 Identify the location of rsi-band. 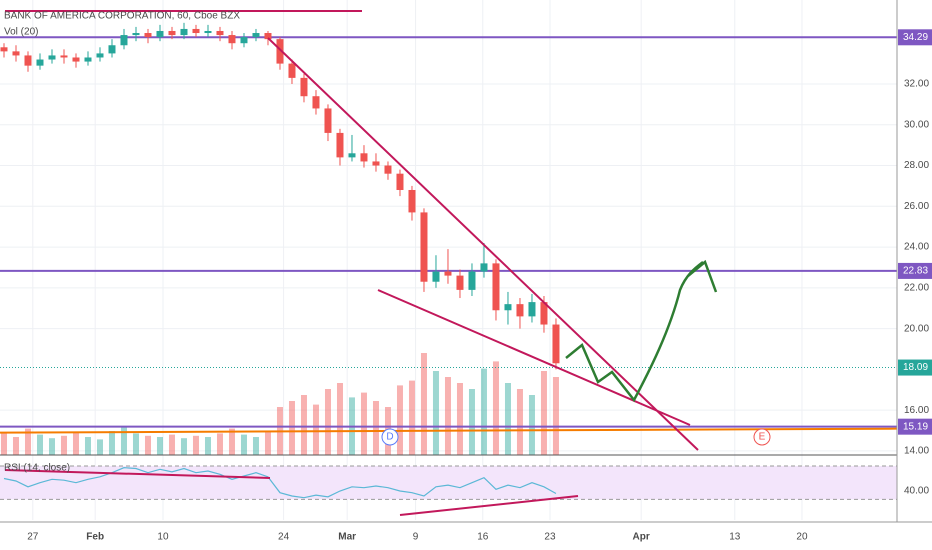
(448, 483).